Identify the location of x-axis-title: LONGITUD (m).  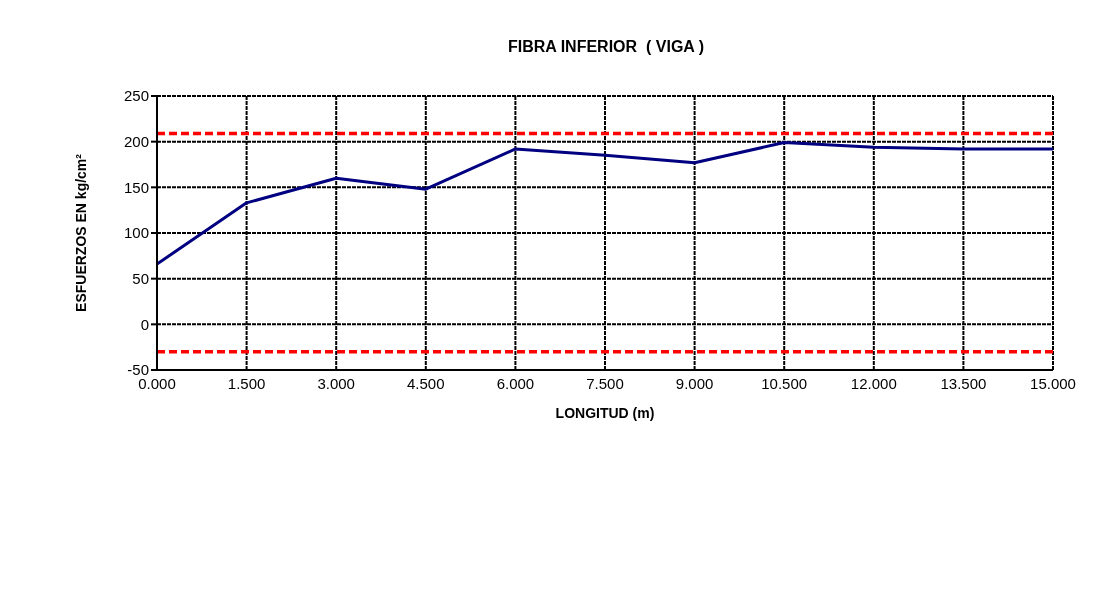
(605, 413).